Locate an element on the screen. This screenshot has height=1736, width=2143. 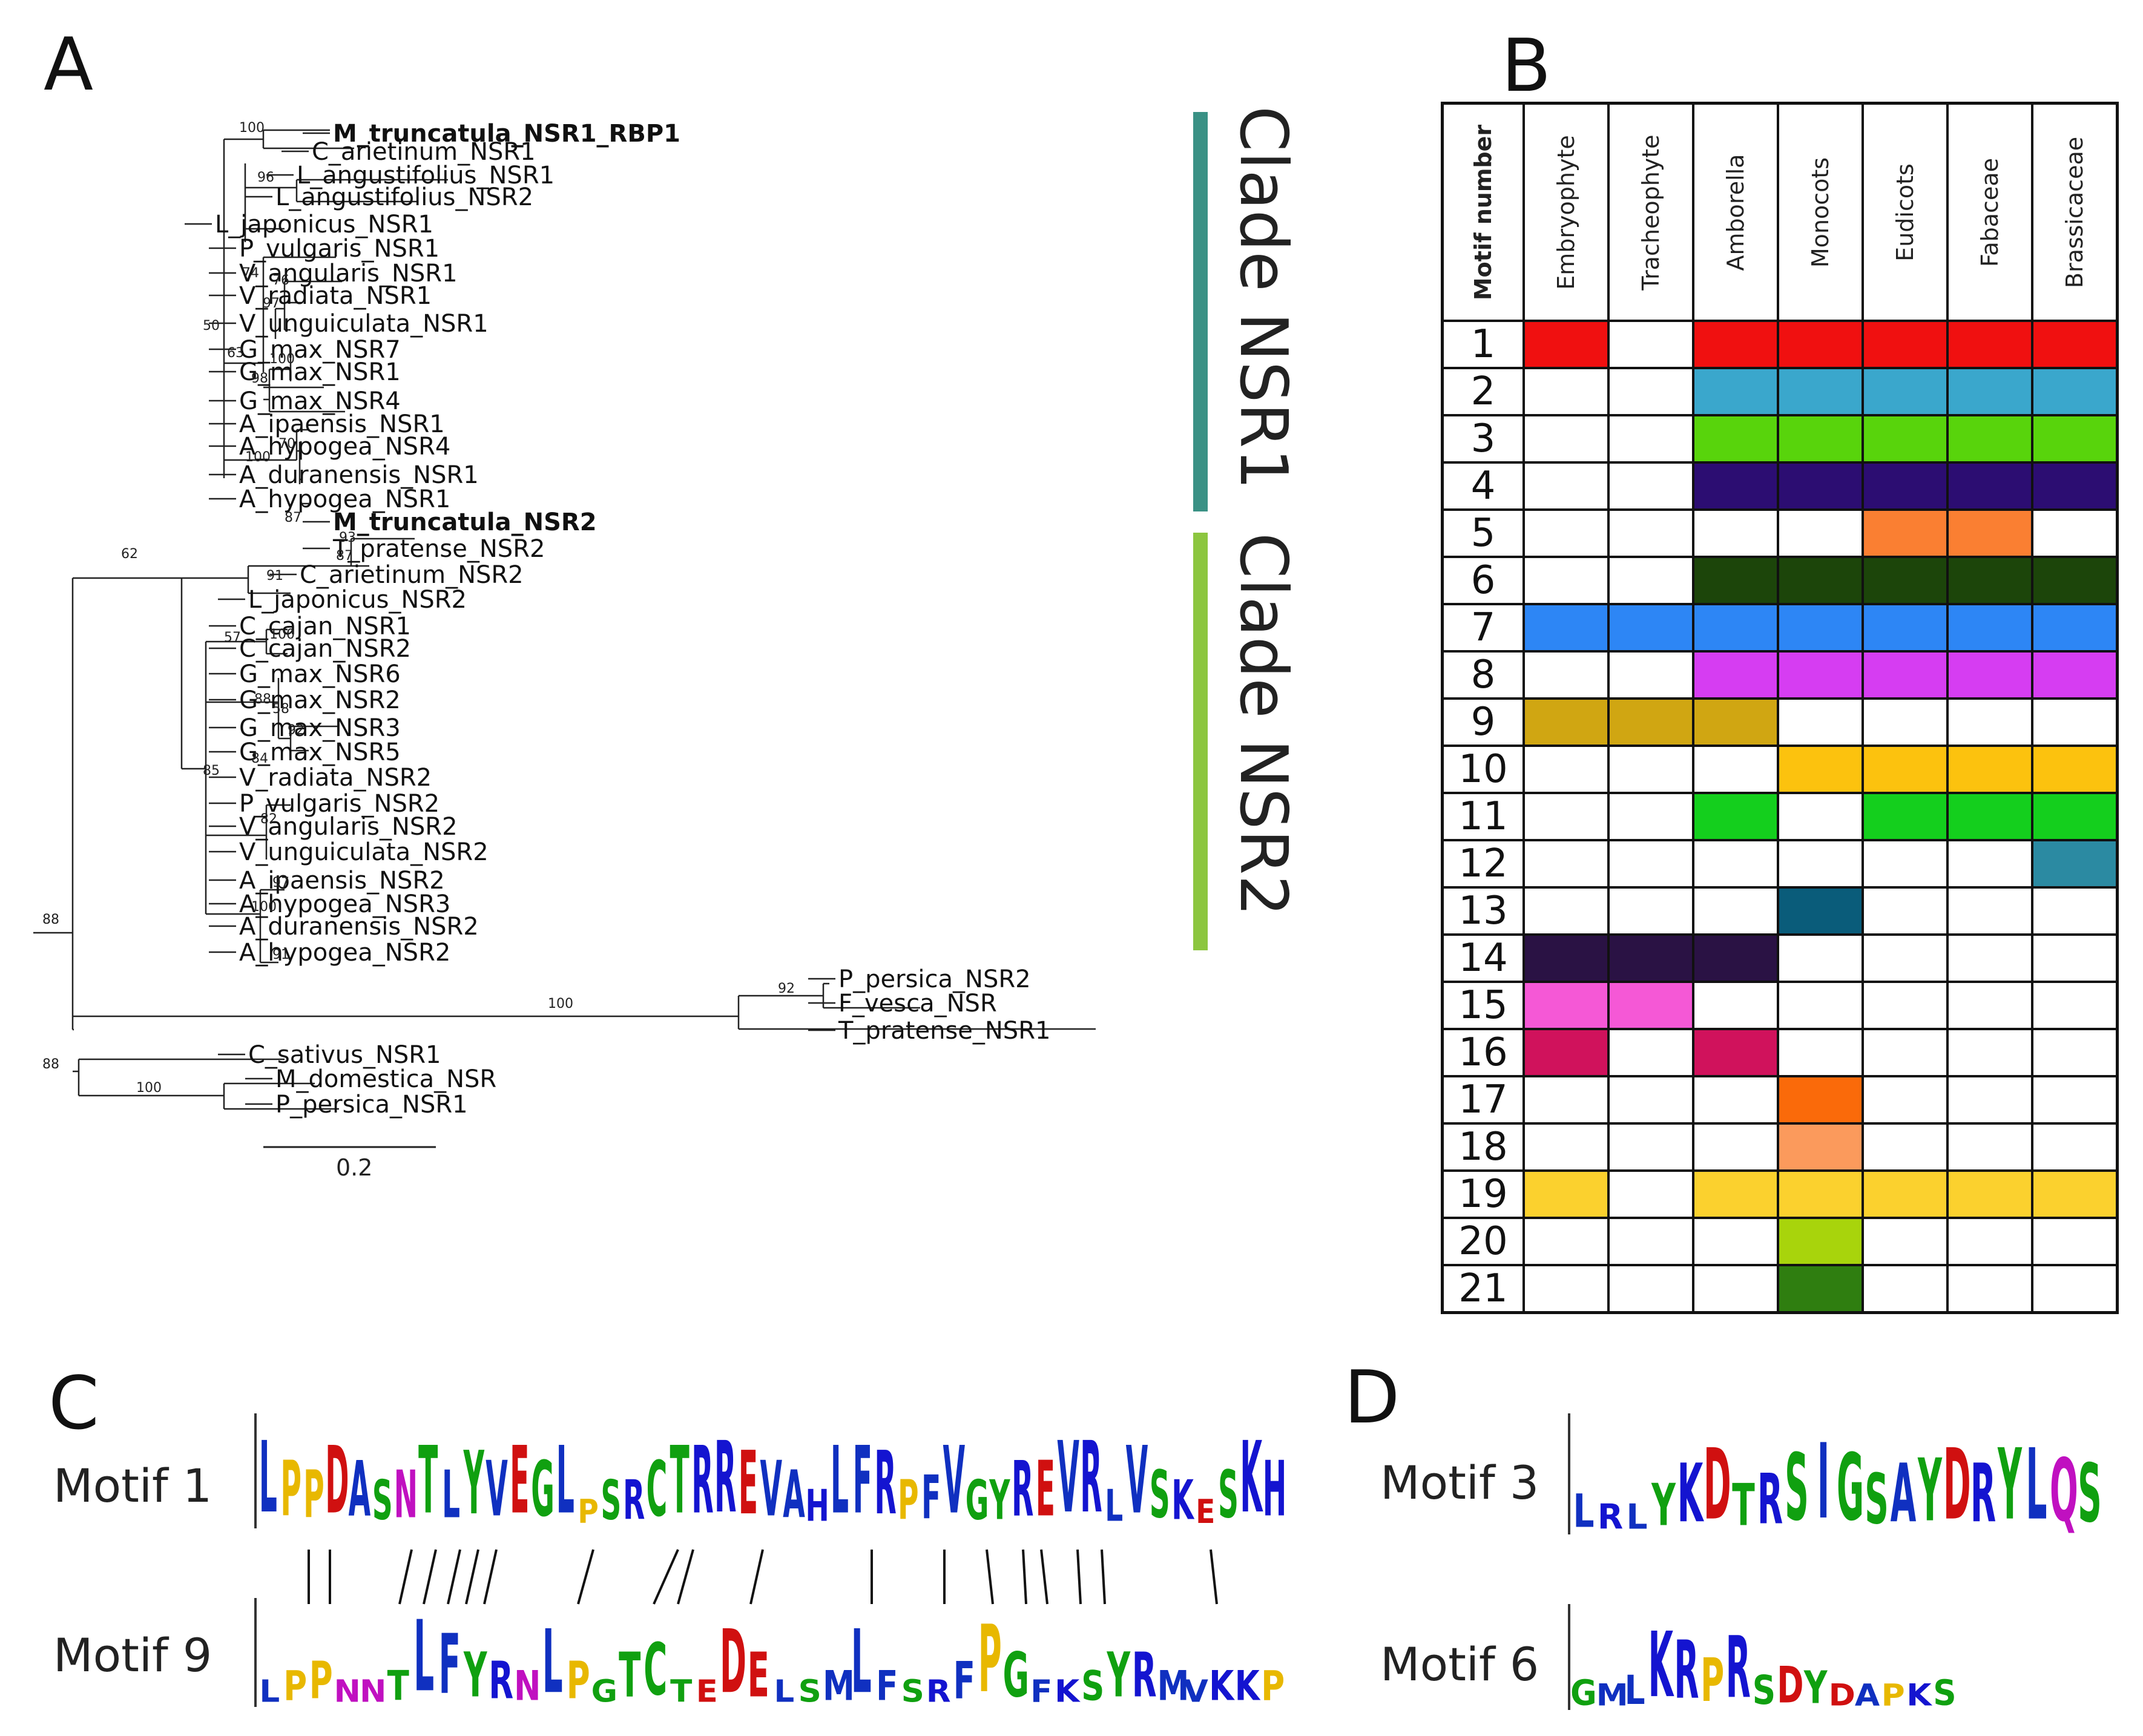
table-row: 7 is located at coordinates (1780, 628).